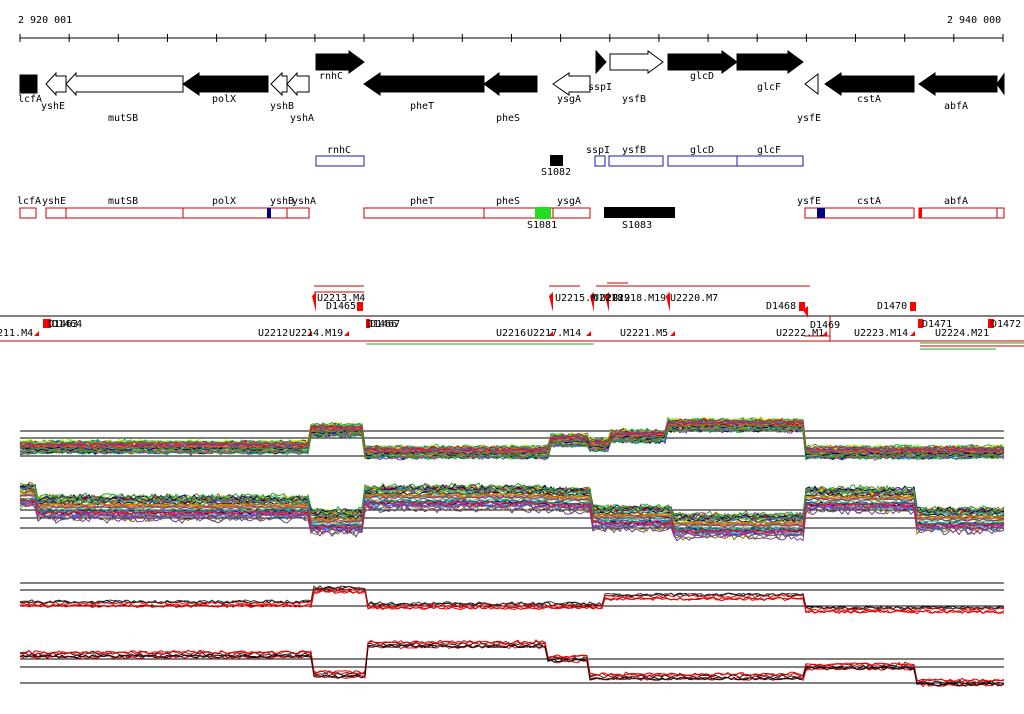 The width and height of the screenshot is (1024, 714). I want to click on gene-label-yshA: yshA, so click(302, 118).